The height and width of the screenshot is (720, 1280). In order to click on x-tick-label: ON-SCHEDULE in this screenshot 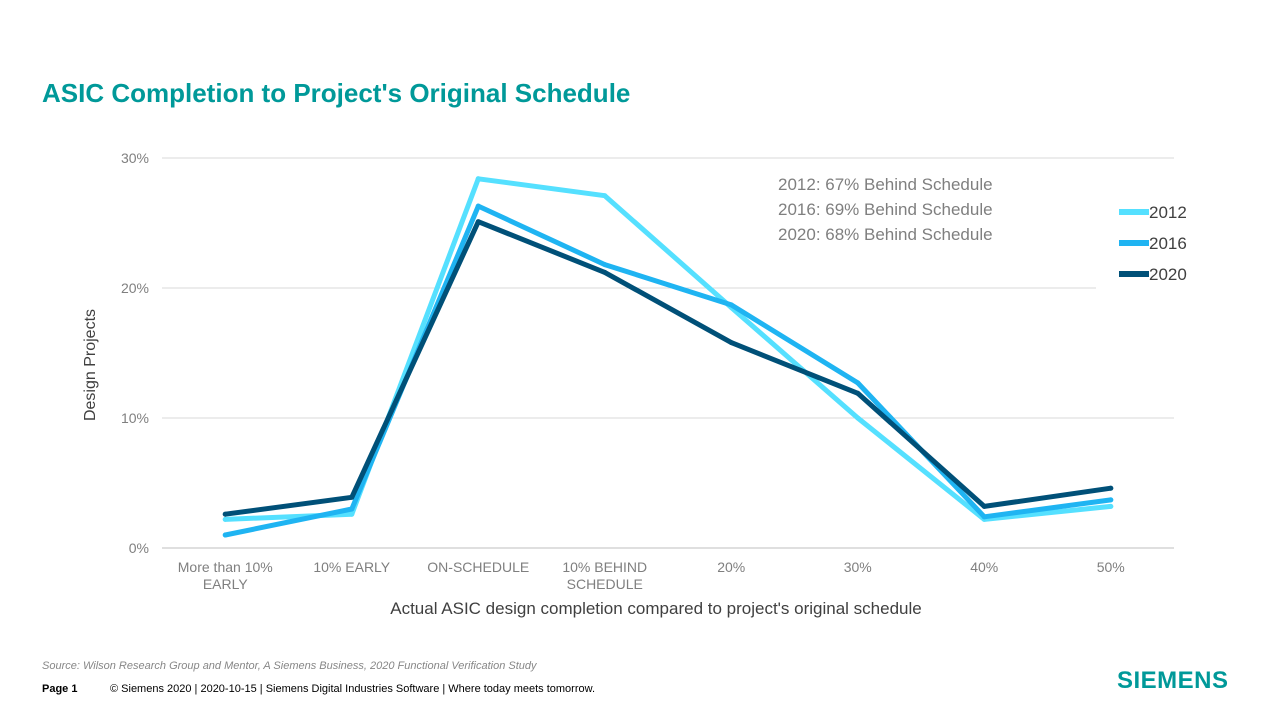, I will do `click(478, 567)`.